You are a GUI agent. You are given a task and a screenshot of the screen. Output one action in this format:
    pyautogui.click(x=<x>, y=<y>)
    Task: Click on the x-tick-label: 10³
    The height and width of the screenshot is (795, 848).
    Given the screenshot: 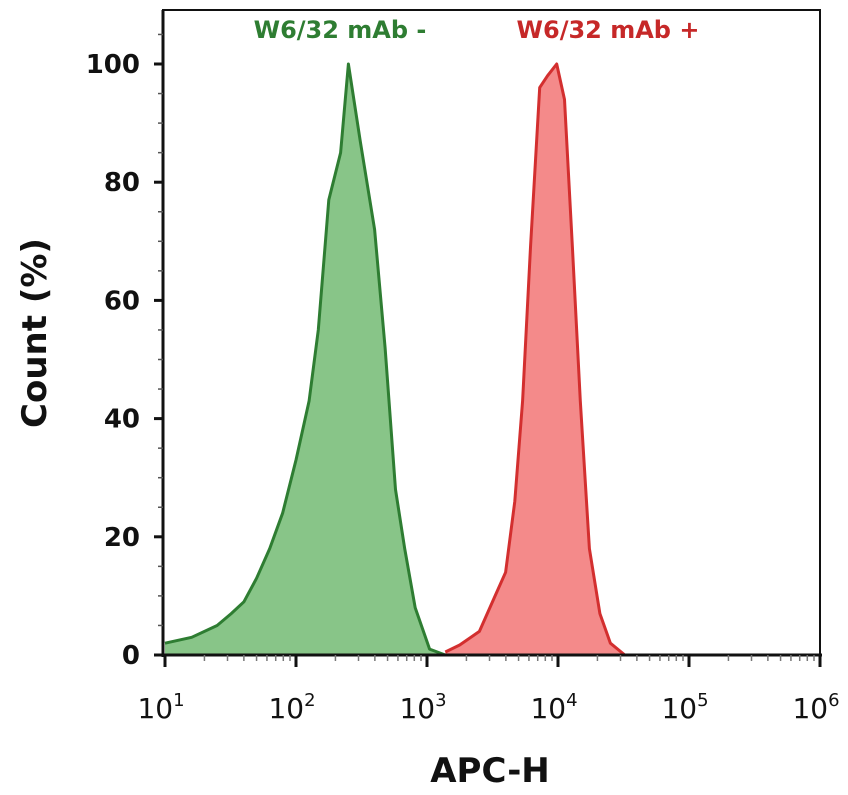 What is the action you would take?
    pyautogui.click(x=422, y=707)
    